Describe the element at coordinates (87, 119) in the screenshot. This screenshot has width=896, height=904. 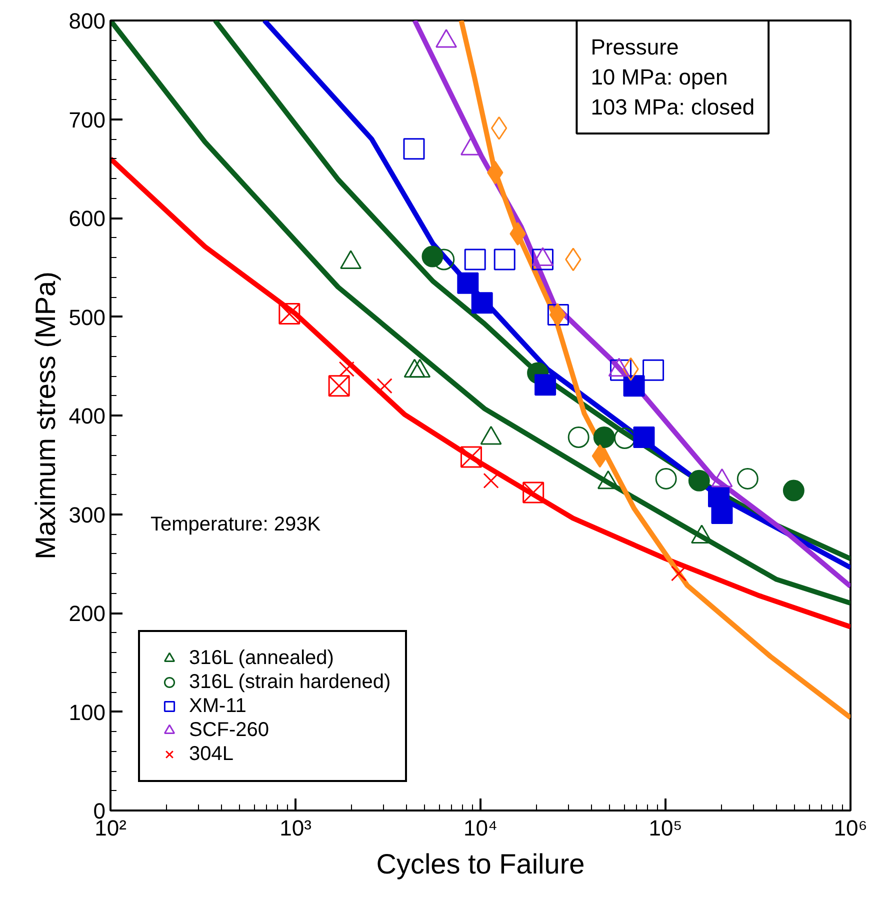
I see `y-tick-label: 700` at that location.